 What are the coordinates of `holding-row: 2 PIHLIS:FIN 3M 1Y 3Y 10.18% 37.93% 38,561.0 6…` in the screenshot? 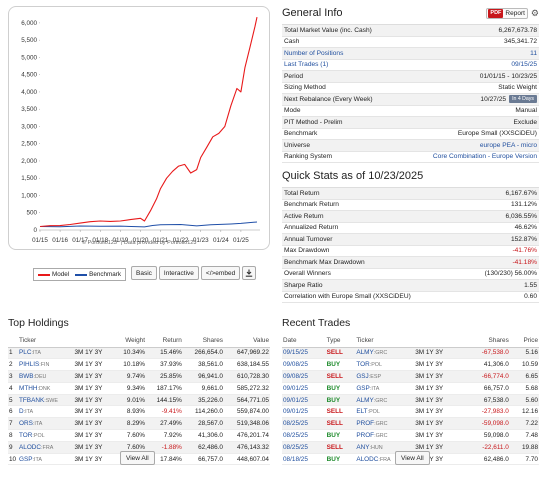 It's located at (139, 365).